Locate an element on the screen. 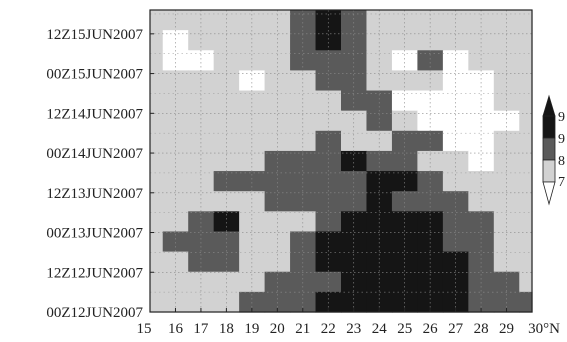 This screenshot has height=342, width=567. colorbar-top-arrow is located at coordinates (549, 105).